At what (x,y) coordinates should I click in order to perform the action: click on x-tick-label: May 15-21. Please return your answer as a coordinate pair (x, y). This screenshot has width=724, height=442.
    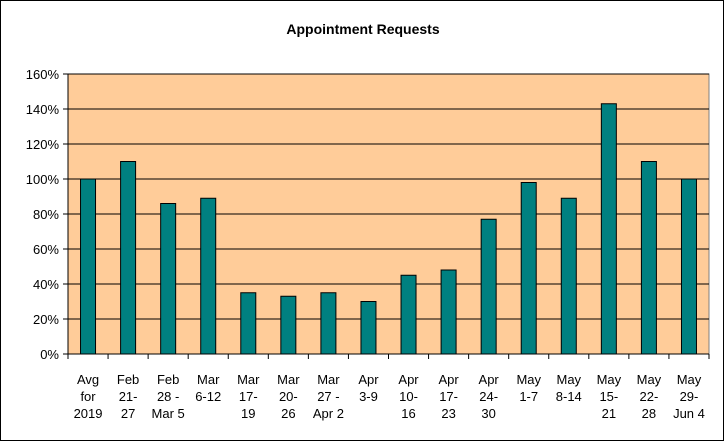
    Looking at the image, I should click on (609, 396).